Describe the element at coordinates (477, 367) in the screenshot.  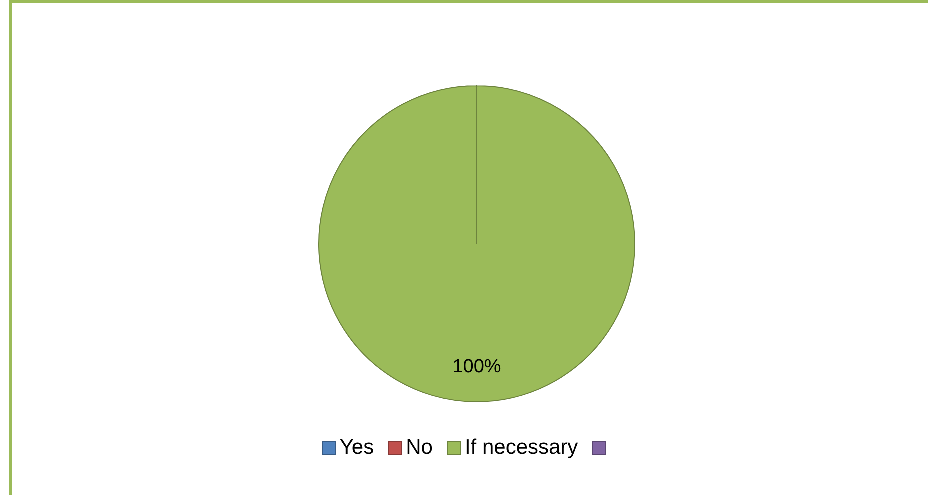
I see `data-label: 100%` at that location.